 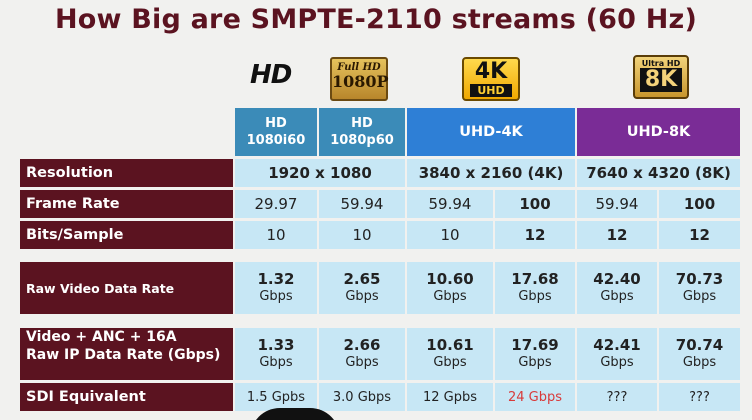 What do you see at coordinates (362, 140) in the screenshot?
I see `header-hd-1080p60-line2: 1080p60` at bounding box center [362, 140].